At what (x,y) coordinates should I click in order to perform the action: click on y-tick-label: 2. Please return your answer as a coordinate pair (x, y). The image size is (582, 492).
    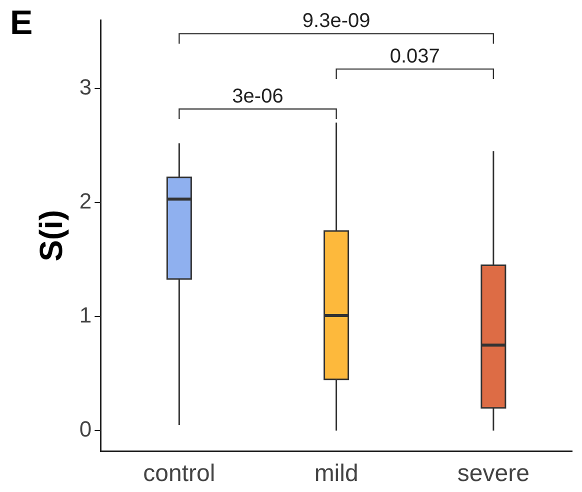
    Looking at the image, I should click on (85, 201).